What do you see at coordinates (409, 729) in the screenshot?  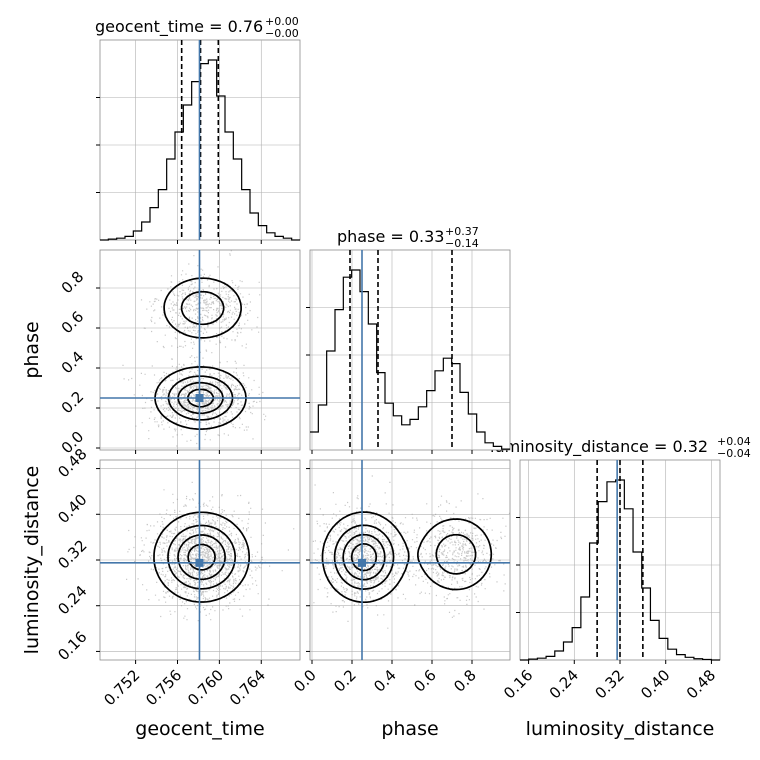 I see `xlabel-phase: phase` at bounding box center [409, 729].